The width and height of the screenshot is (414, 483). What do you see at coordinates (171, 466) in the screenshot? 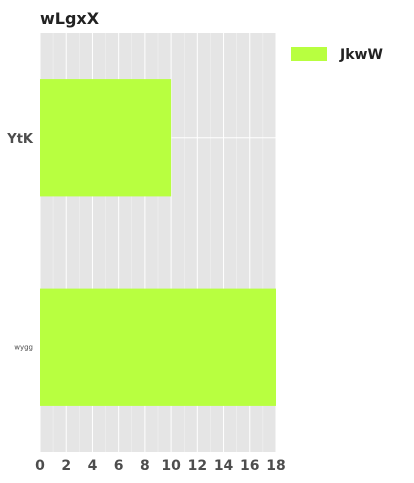
I see `x-tick-label: 10` at bounding box center [171, 466].